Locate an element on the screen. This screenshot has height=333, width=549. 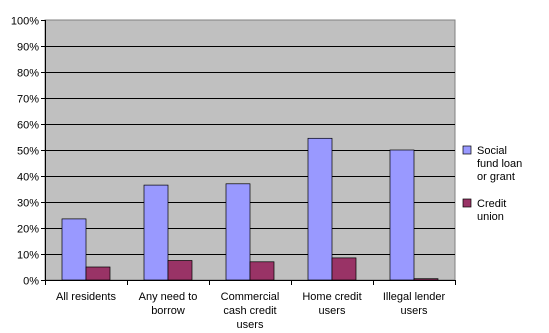
y-tick-label: 10% is located at coordinates (28, 256).